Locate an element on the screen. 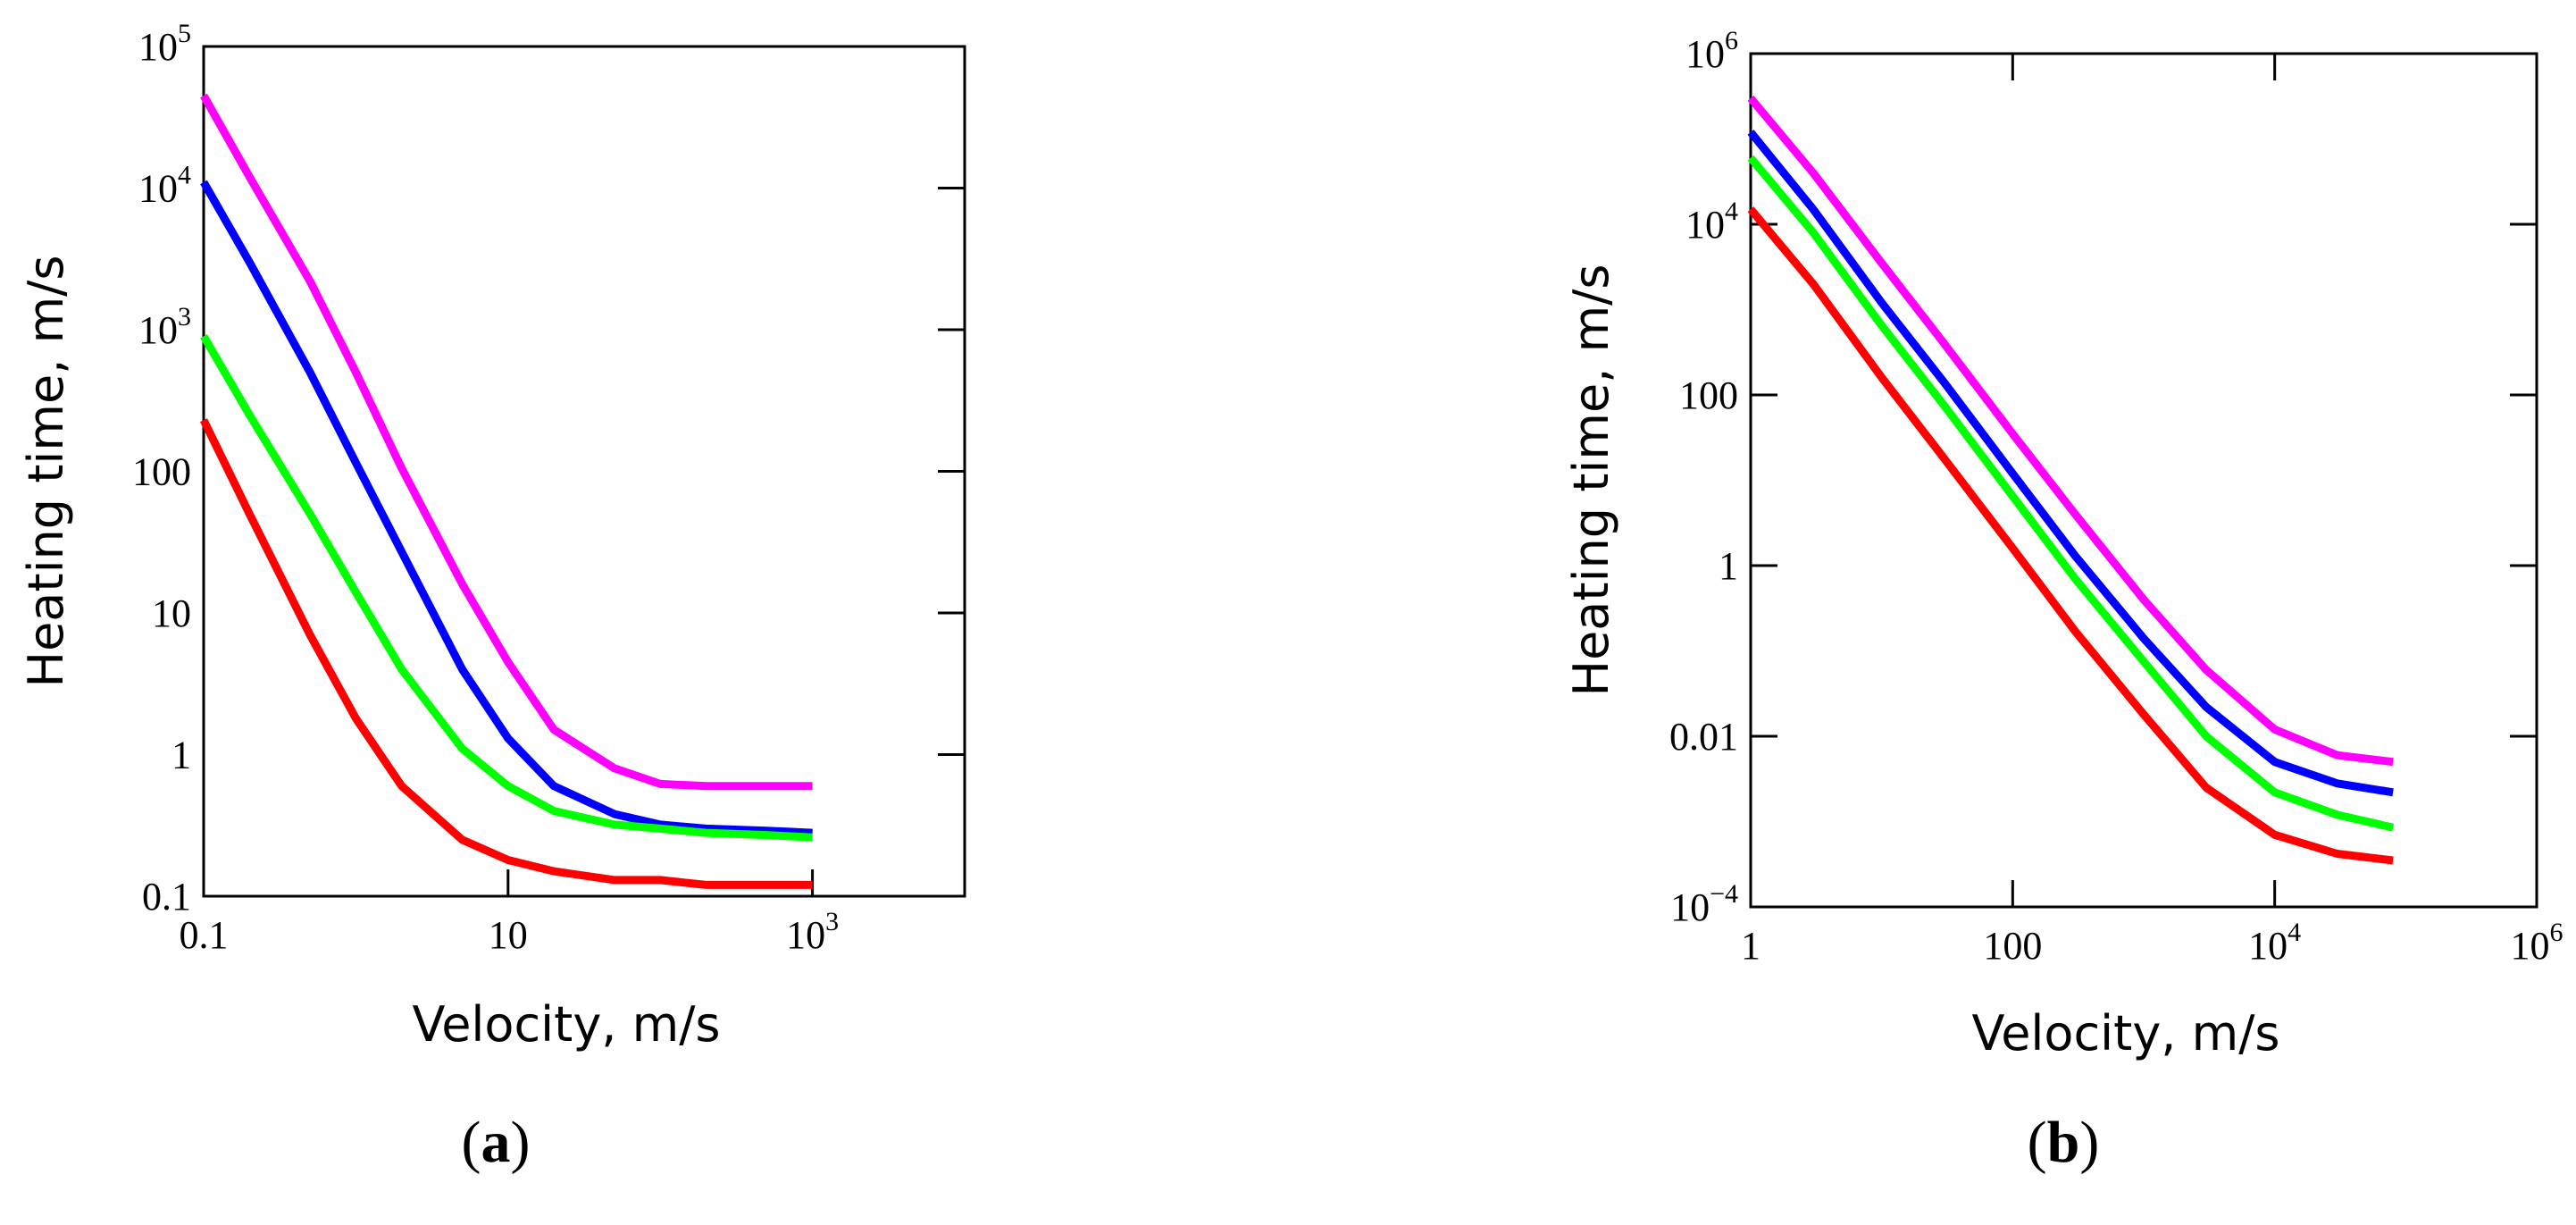 Image resolution: width=2576 pixels, height=1225 pixels. caption-letter: a is located at coordinates (496, 1142).